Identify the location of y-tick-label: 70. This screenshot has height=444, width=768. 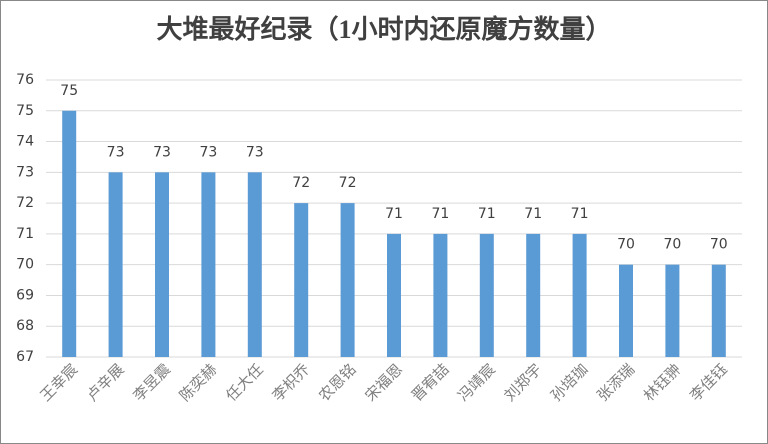
(25, 265).